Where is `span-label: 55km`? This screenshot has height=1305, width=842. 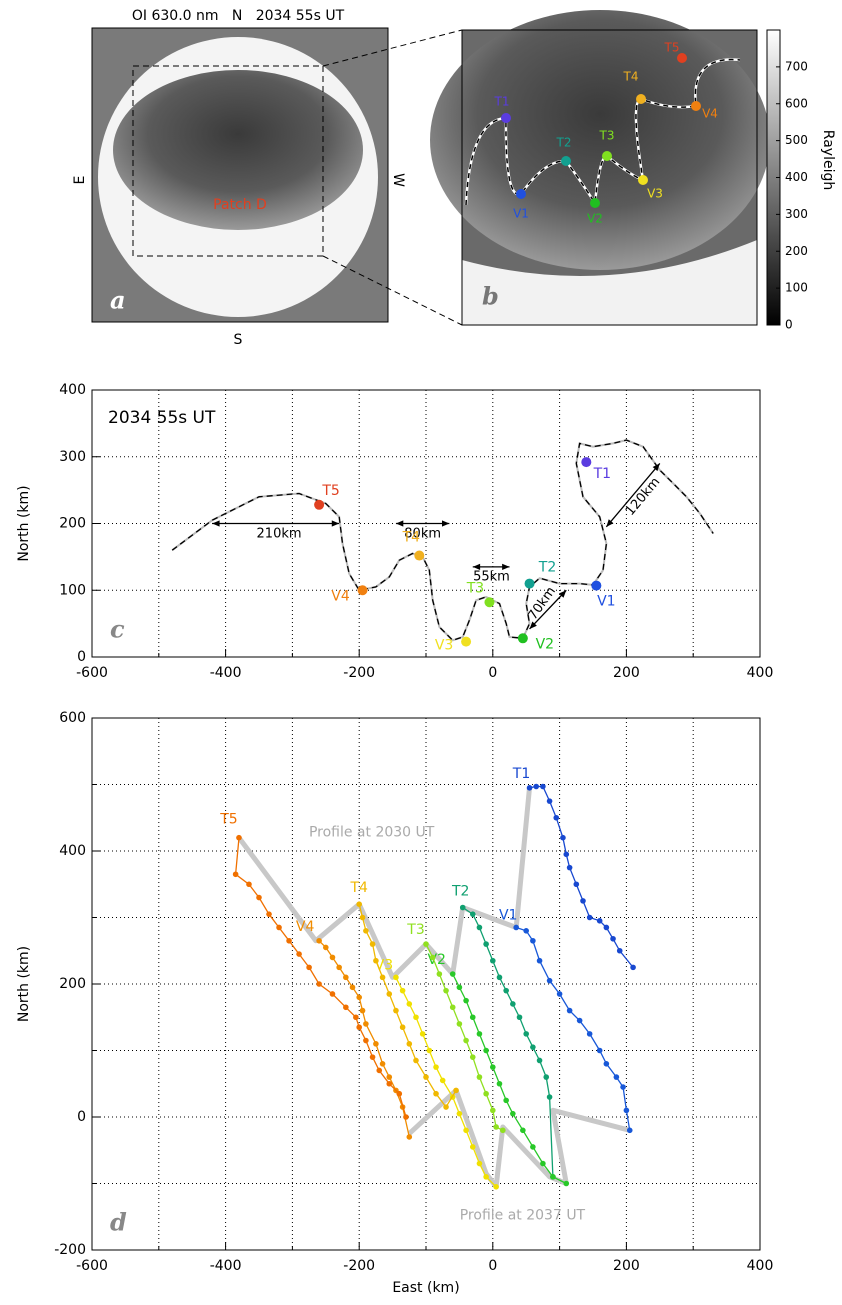
span-label: 55km is located at coordinates (491, 576).